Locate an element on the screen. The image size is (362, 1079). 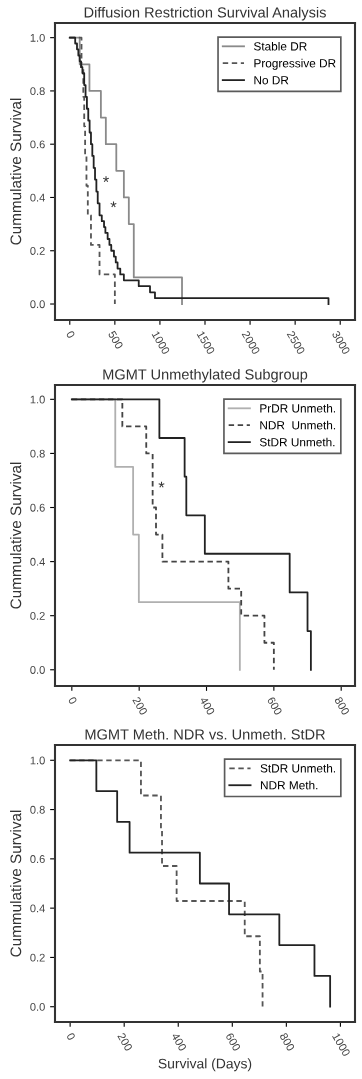
x-tick-label: 500 is located at coordinates (115, 340).